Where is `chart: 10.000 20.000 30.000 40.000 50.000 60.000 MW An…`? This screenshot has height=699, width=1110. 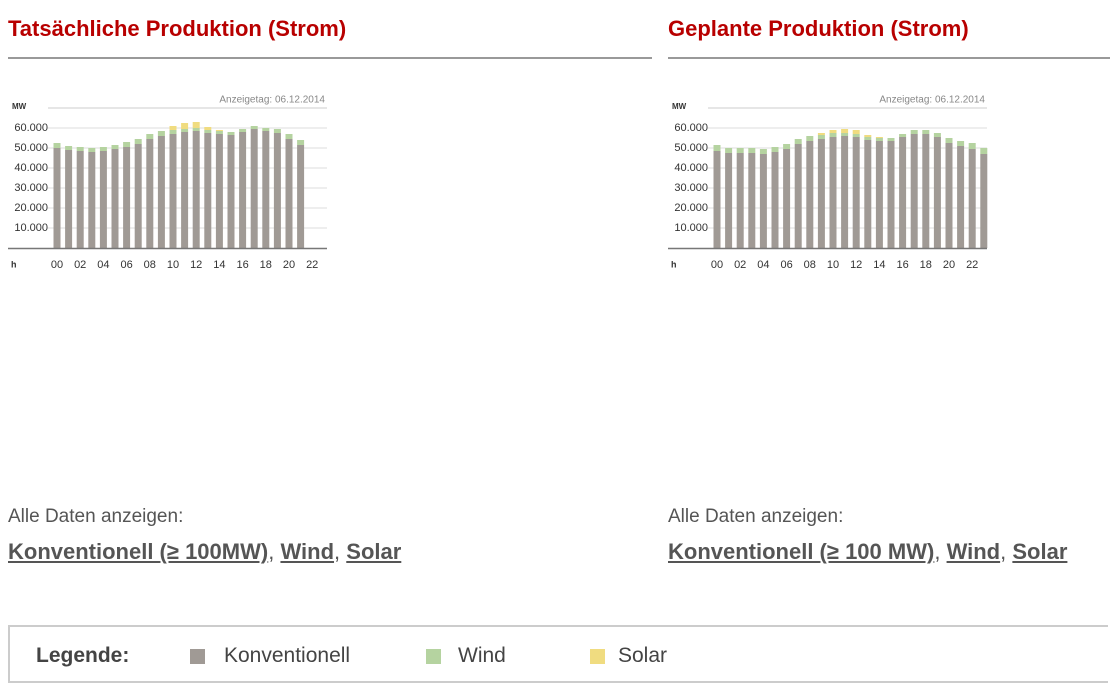 chart: 10.000 20.000 30.000 40.000 50.000 60.000 MW An… is located at coordinates (167, 183).